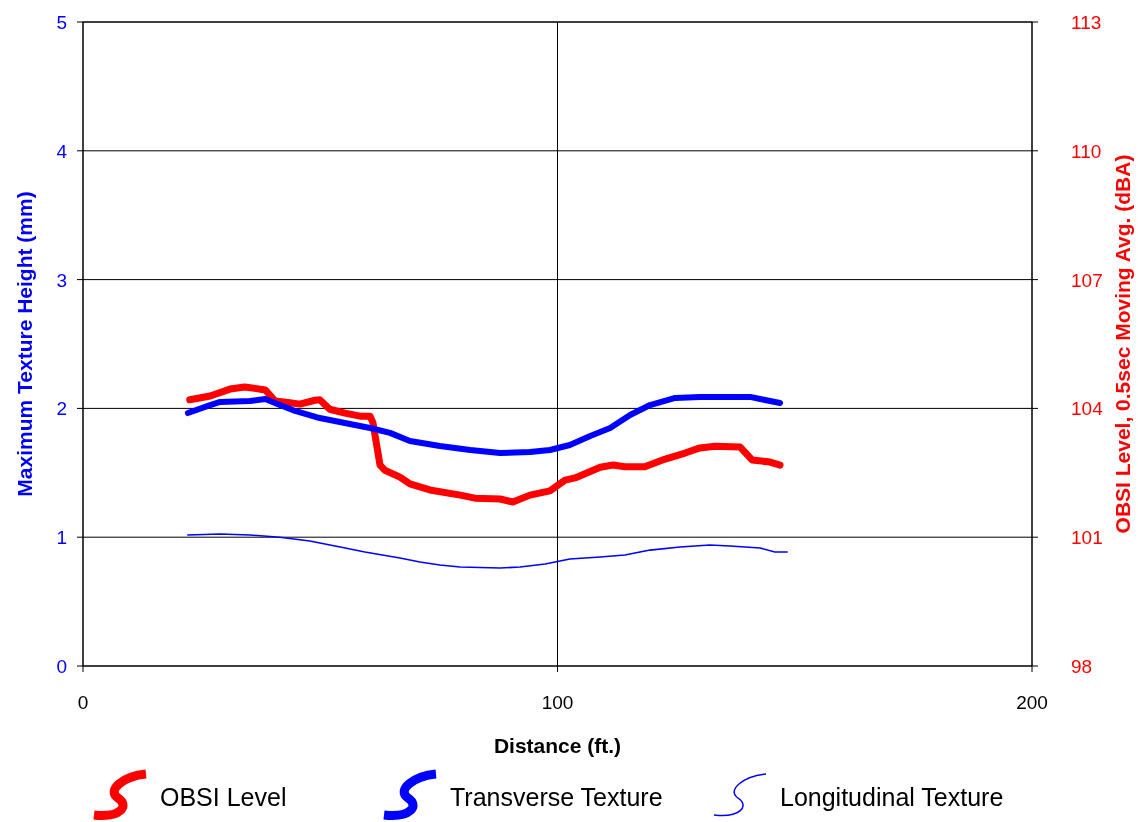 The height and width of the screenshot is (822, 1138). What do you see at coordinates (1087, 409) in the screenshot?
I see `y2-tick-label: 104` at bounding box center [1087, 409].